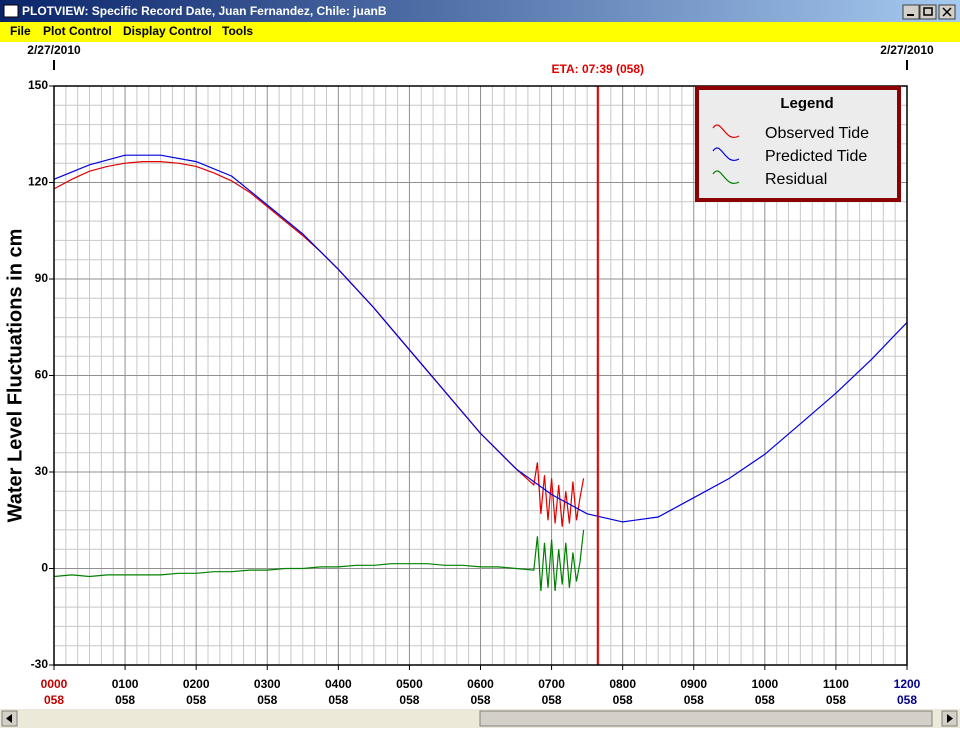  What do you see at coordinates (480, 11) in the screenshot?
I see `title-bar` at bounding box center [480, 11].